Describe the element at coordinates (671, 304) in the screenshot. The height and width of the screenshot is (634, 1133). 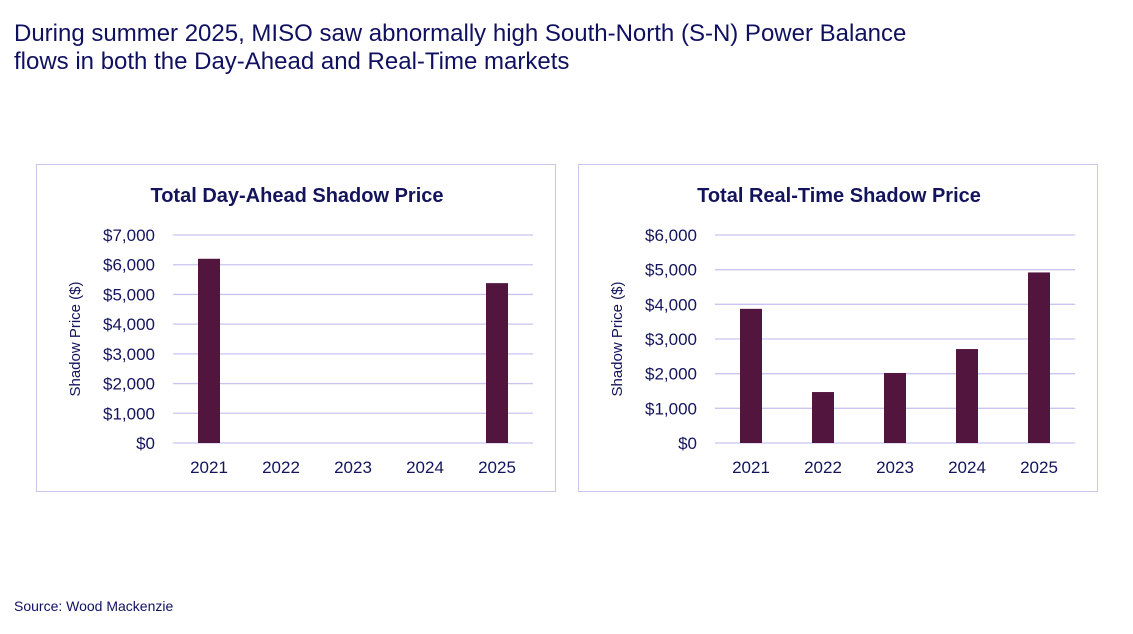
I see `real-time-y-tick-label: $4,000` at that location.